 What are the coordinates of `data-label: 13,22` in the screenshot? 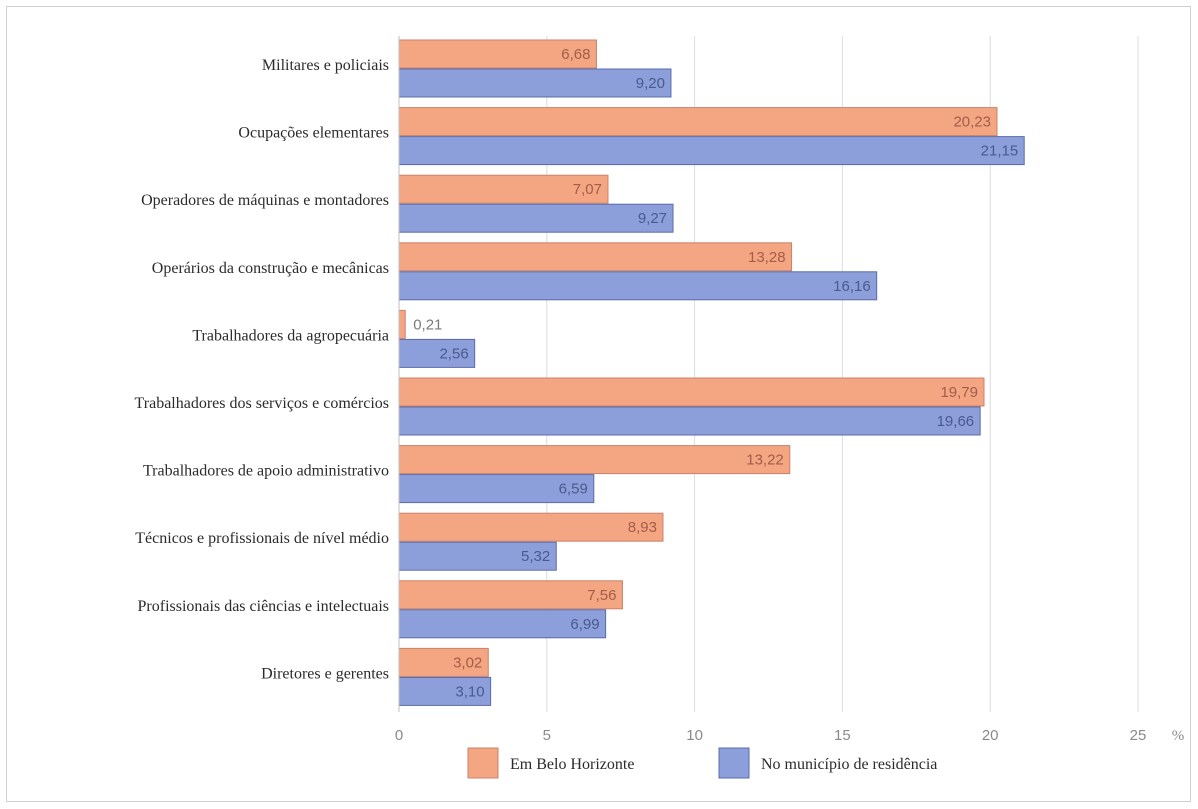 It's located at (765, 460).